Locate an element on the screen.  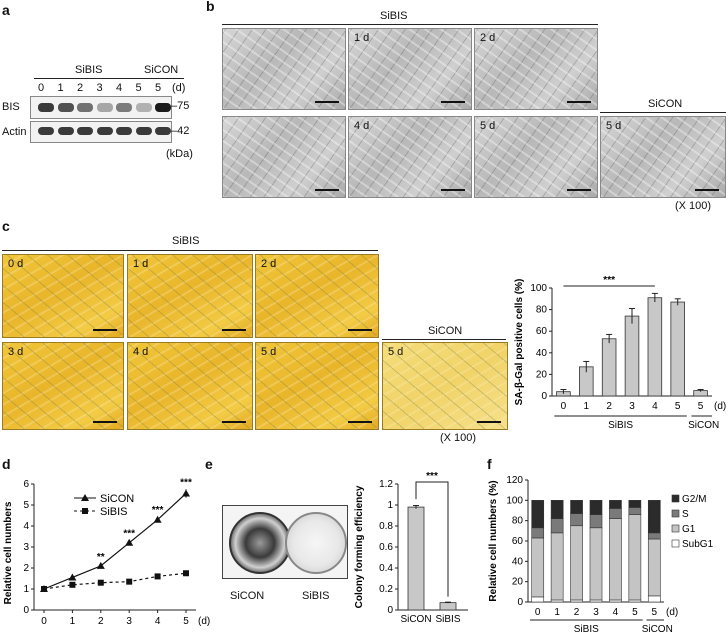
b-sicon-bracket is located at coordinates (663, 112).